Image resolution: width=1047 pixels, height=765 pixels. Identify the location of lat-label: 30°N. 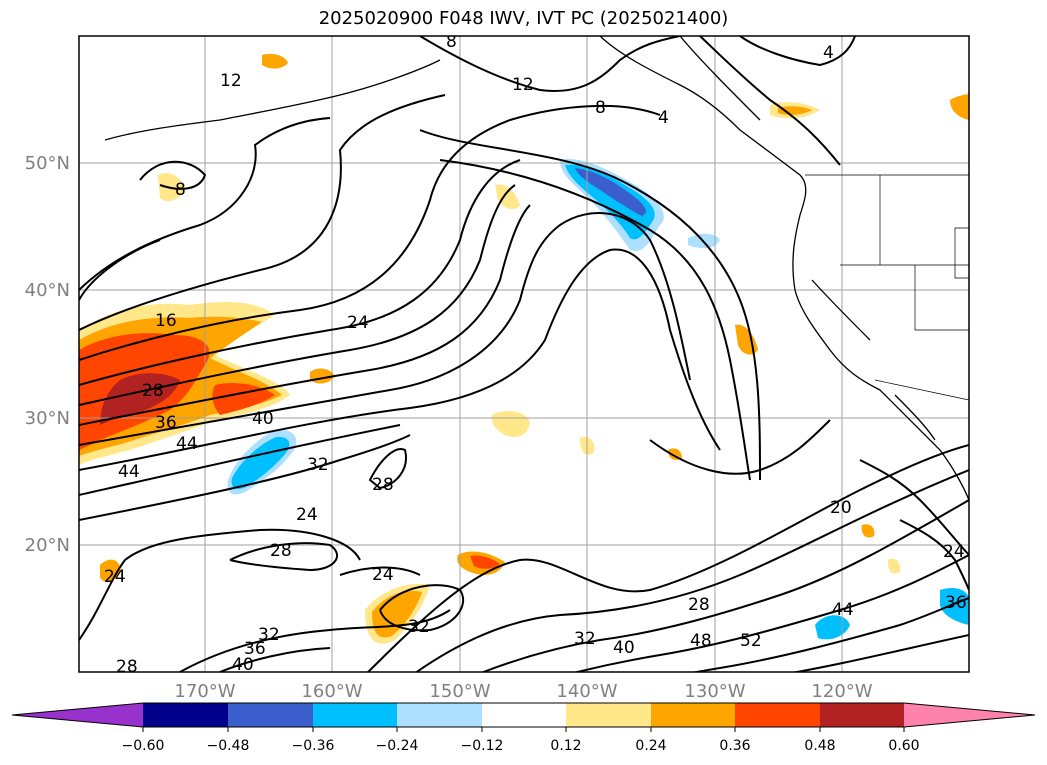
(47, 418).